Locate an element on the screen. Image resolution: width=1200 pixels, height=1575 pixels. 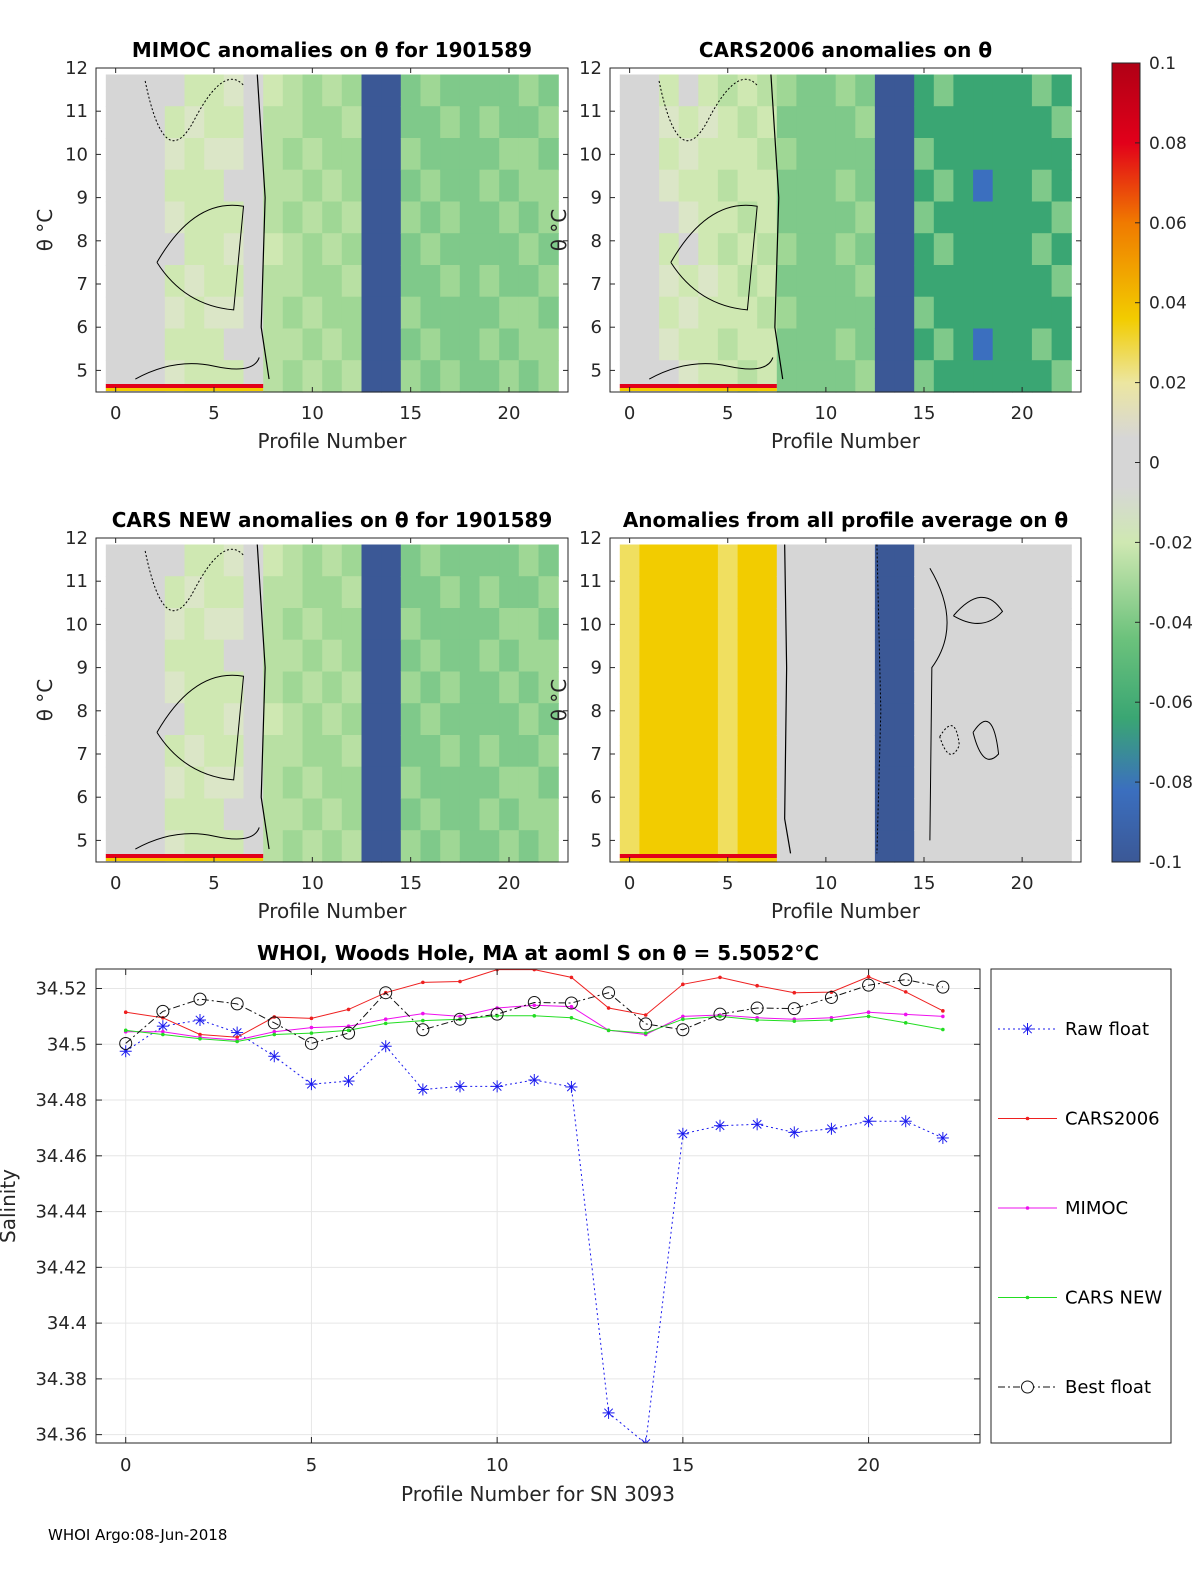
series-cars2006 is located at coordinates (534, 1004).